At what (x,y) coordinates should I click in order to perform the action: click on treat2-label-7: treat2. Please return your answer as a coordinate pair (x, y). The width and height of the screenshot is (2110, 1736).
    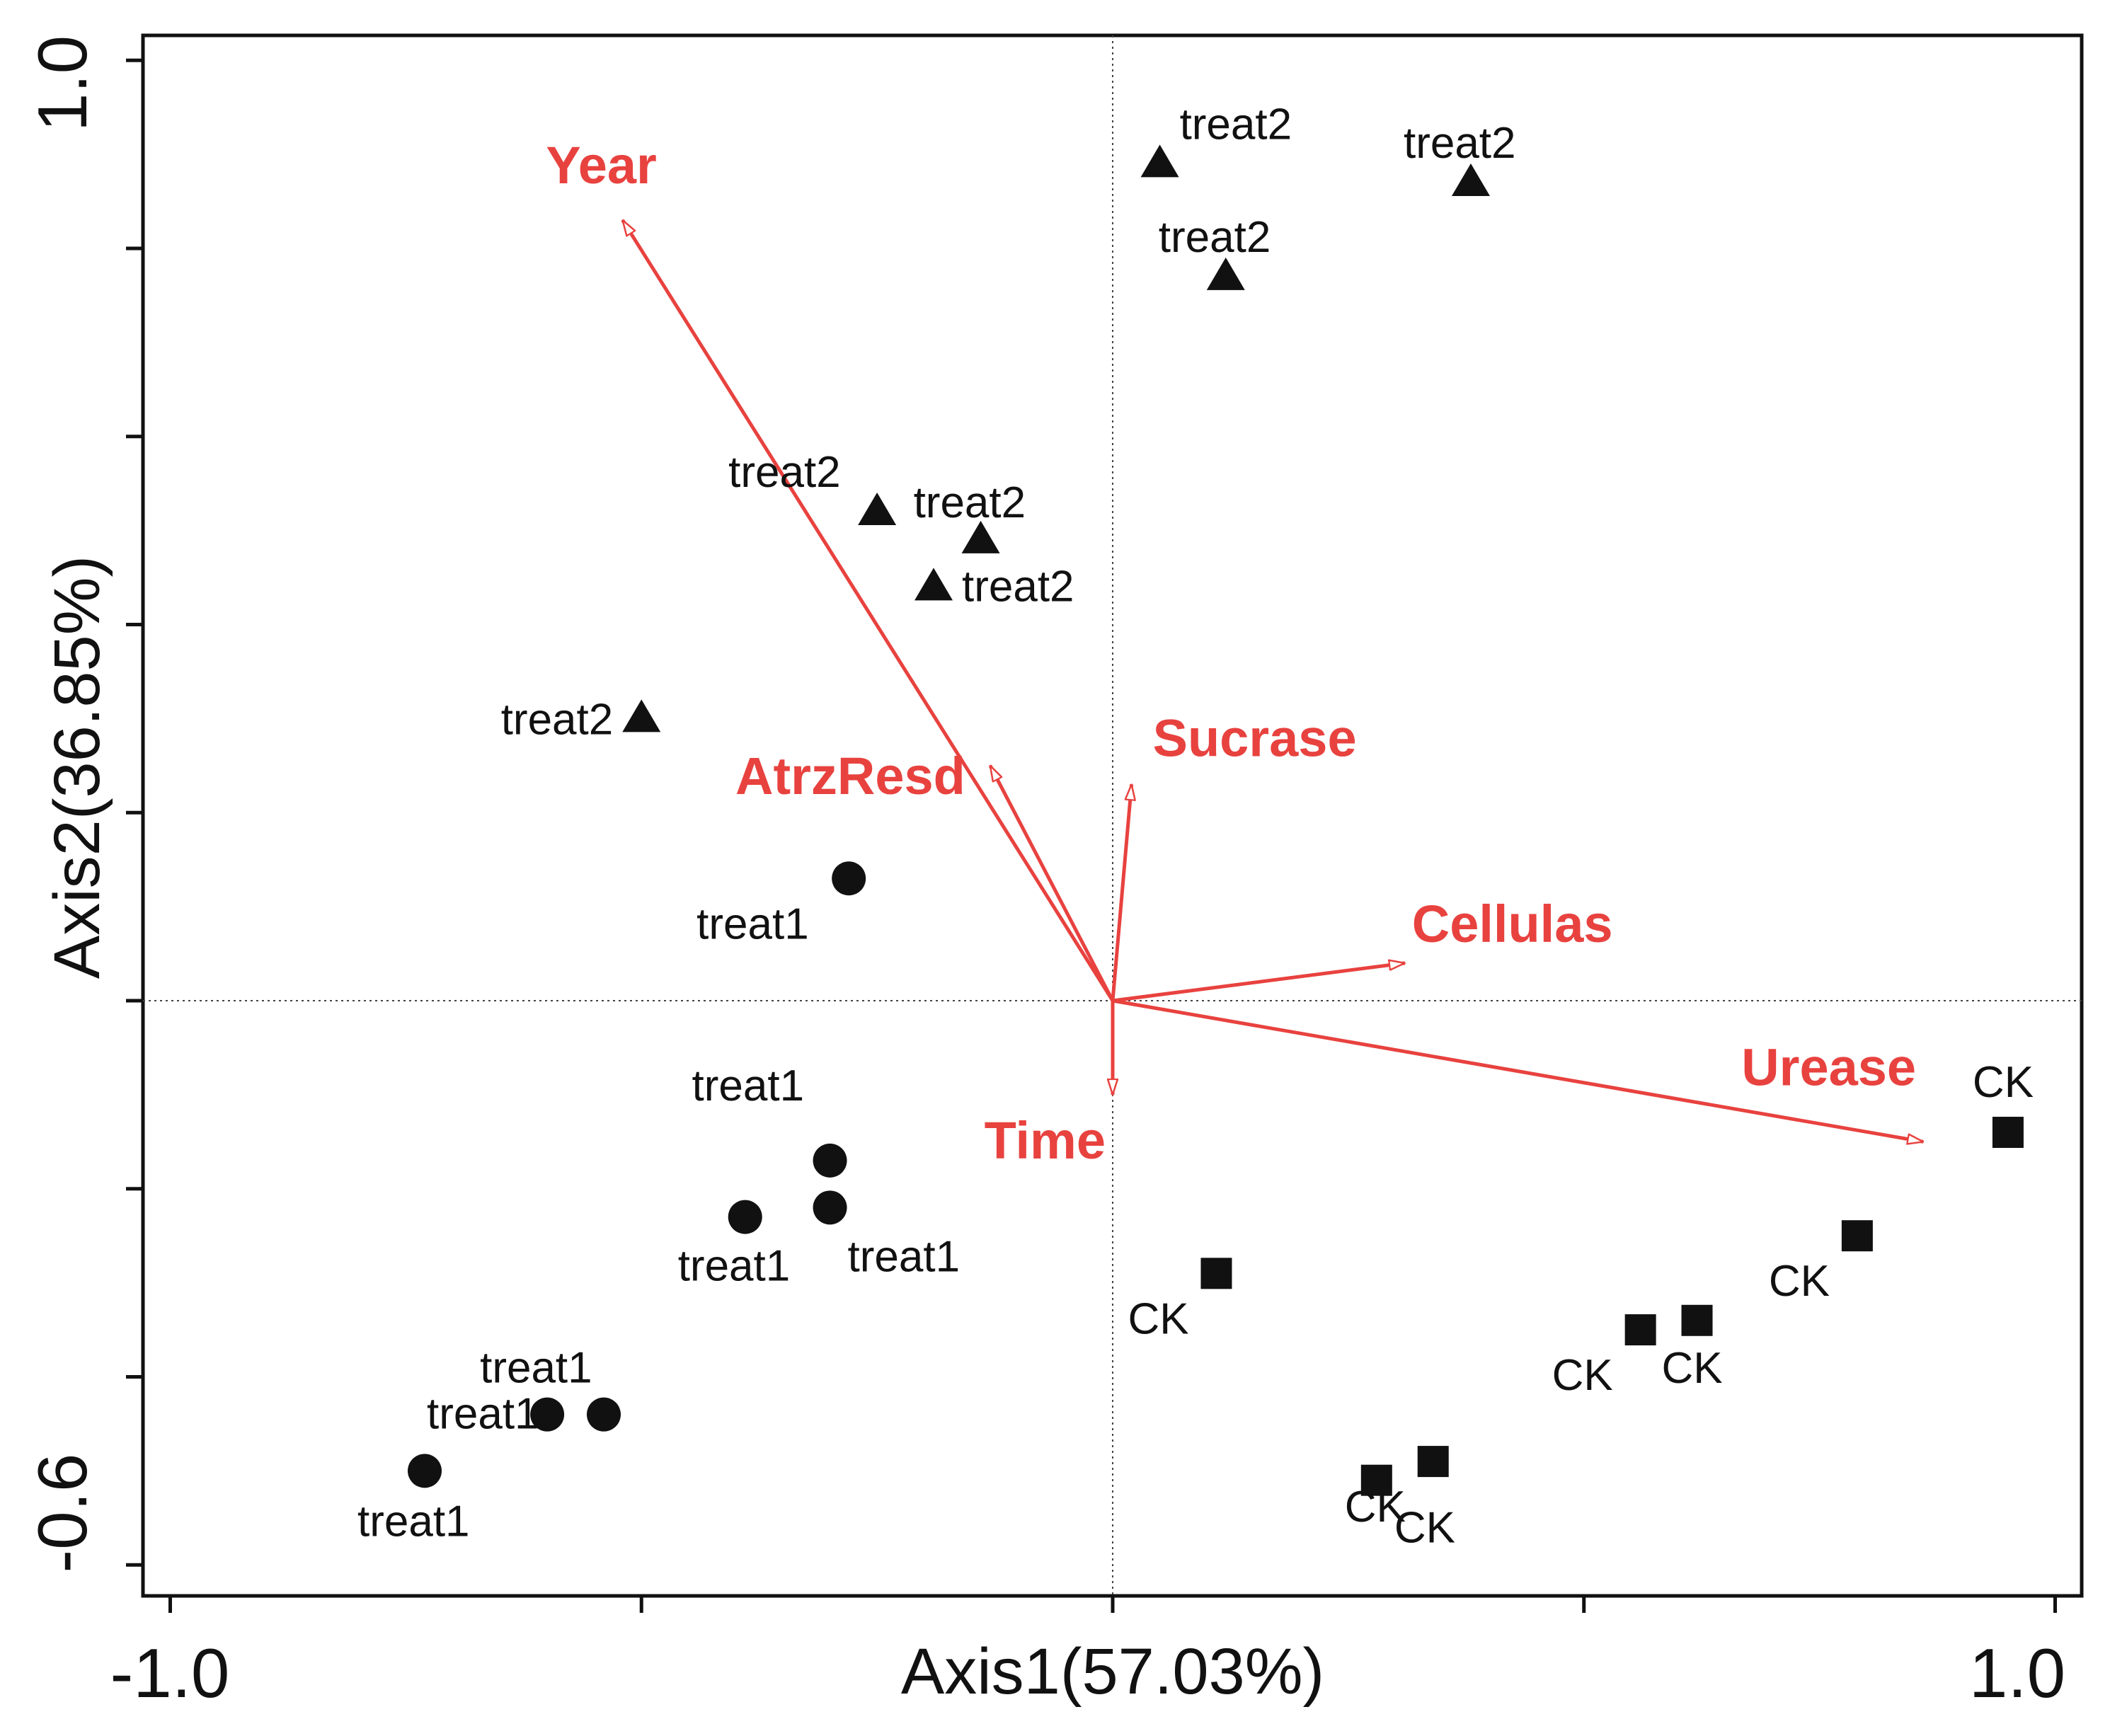
    Looking at the image, I should click on (557, 719).